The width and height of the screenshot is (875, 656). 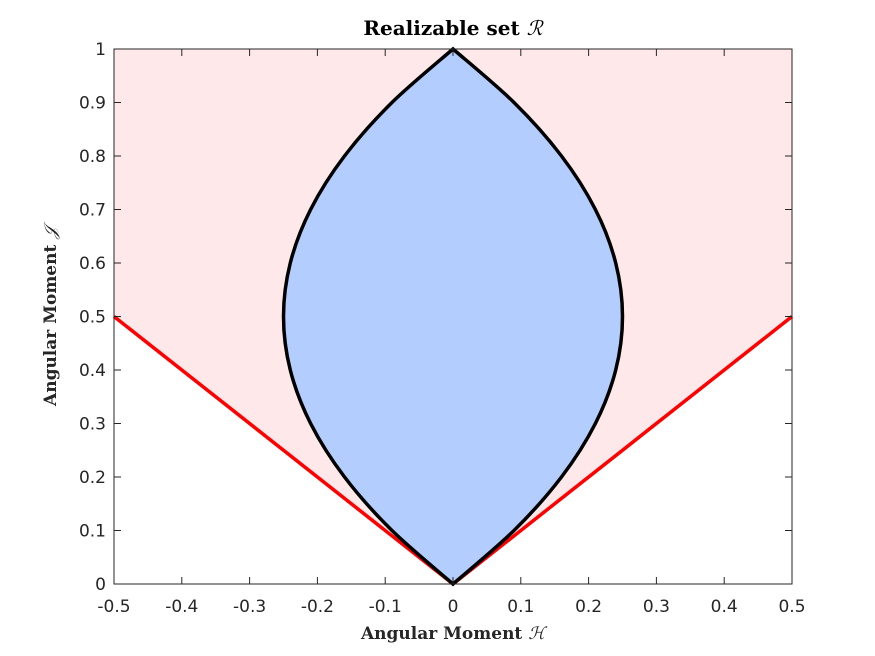 I want to click on y-tick-label: 0, so click(x=100, y=585).